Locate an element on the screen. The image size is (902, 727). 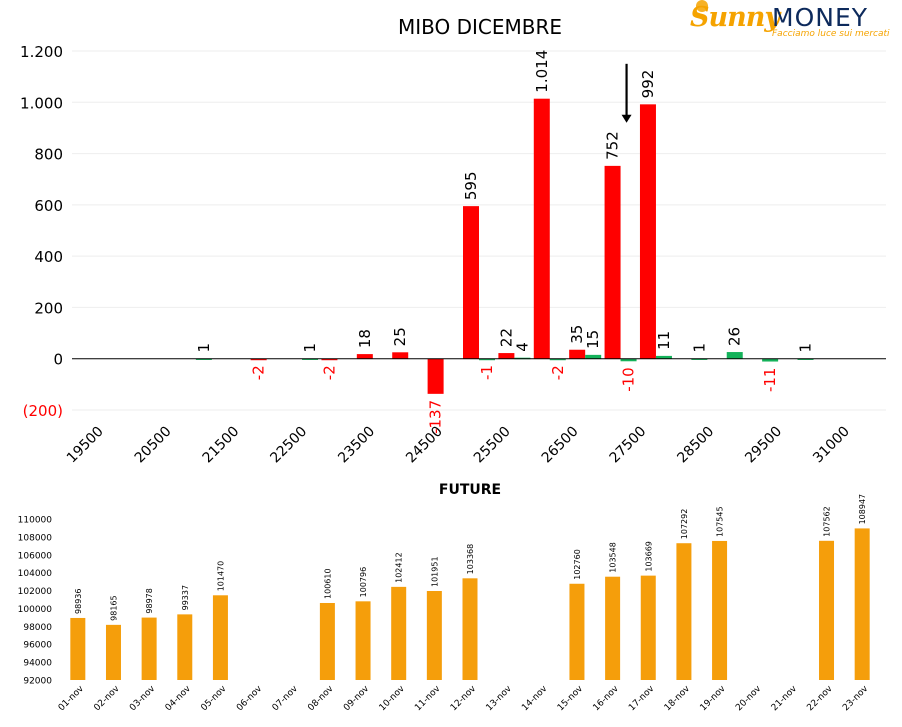
x-tick-label: 22-nov is located at coordinates (820, 699).